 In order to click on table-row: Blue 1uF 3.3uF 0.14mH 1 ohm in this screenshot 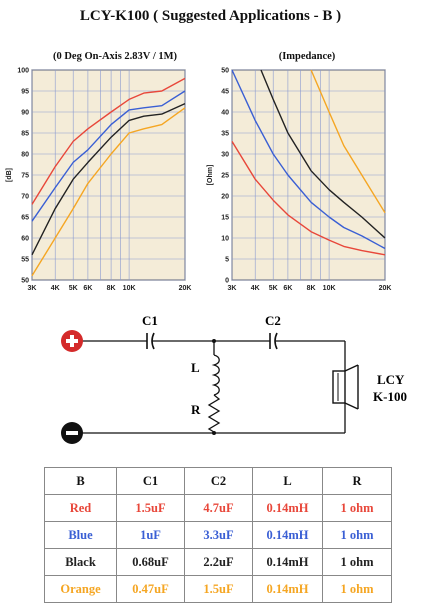, I will do `click(218, 535)`.